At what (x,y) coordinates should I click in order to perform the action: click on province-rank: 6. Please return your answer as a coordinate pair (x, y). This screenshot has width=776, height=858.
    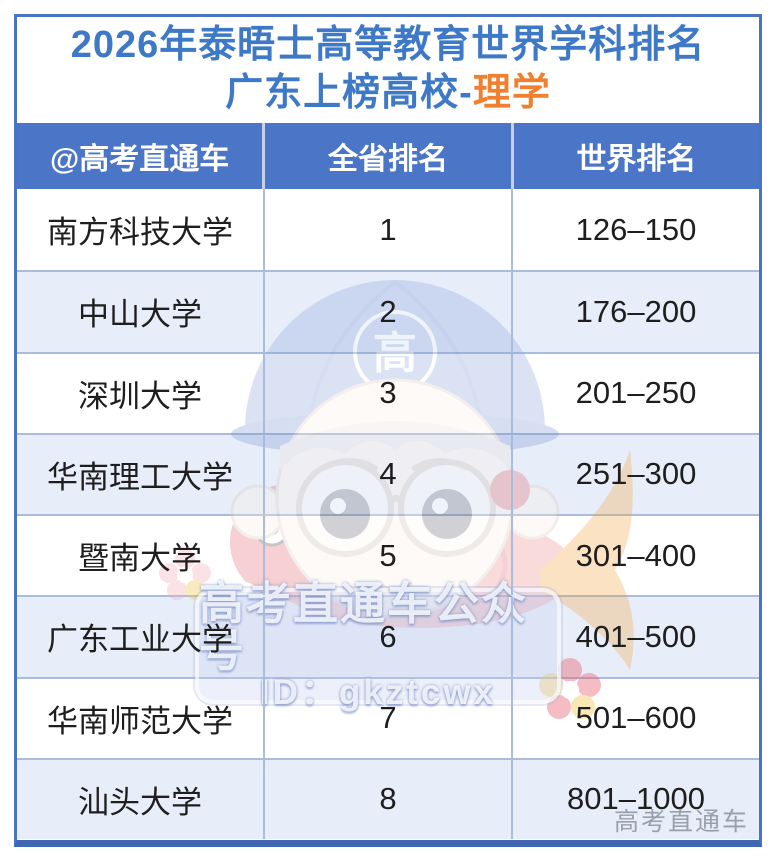
    Looking at the image, I should click on (389, 637).